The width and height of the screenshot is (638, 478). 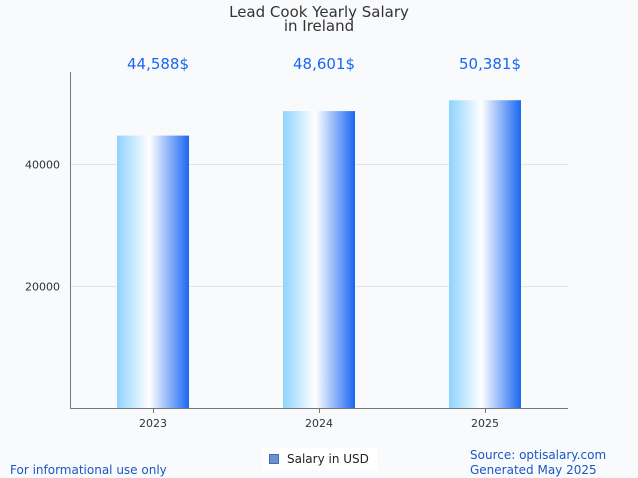 I want to click on chart-subtitle: in Ireland, so click(x=319, y=26).